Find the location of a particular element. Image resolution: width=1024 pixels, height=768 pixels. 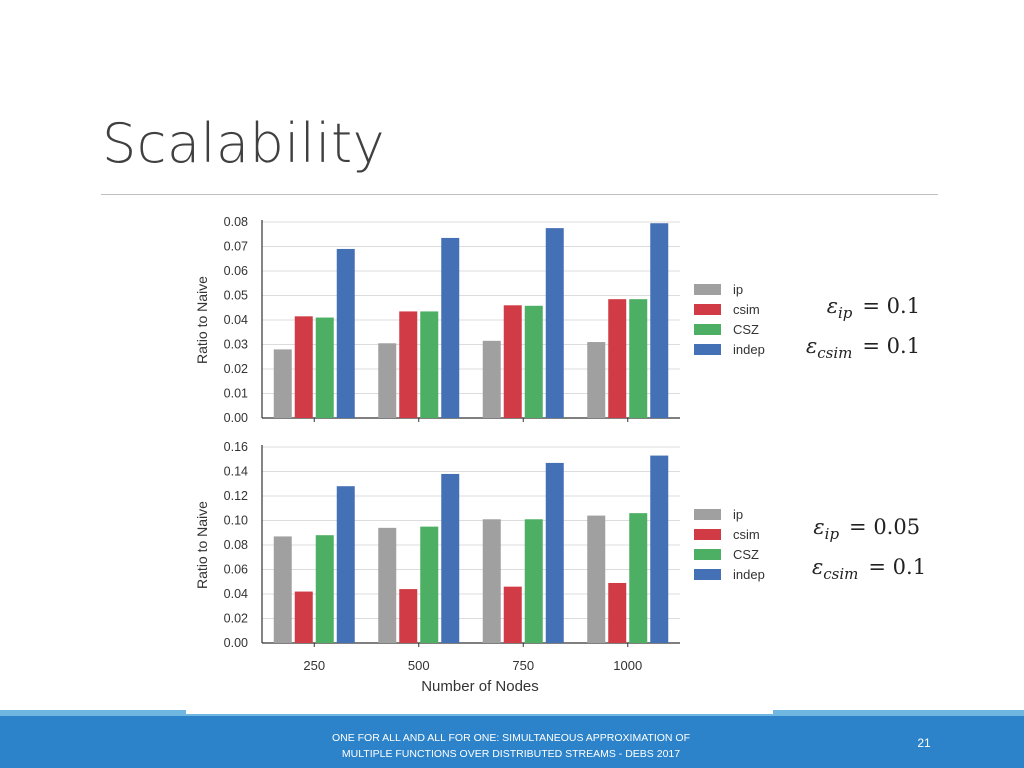

y-tick-label: 0.12 is located at coordinates (236, 496).